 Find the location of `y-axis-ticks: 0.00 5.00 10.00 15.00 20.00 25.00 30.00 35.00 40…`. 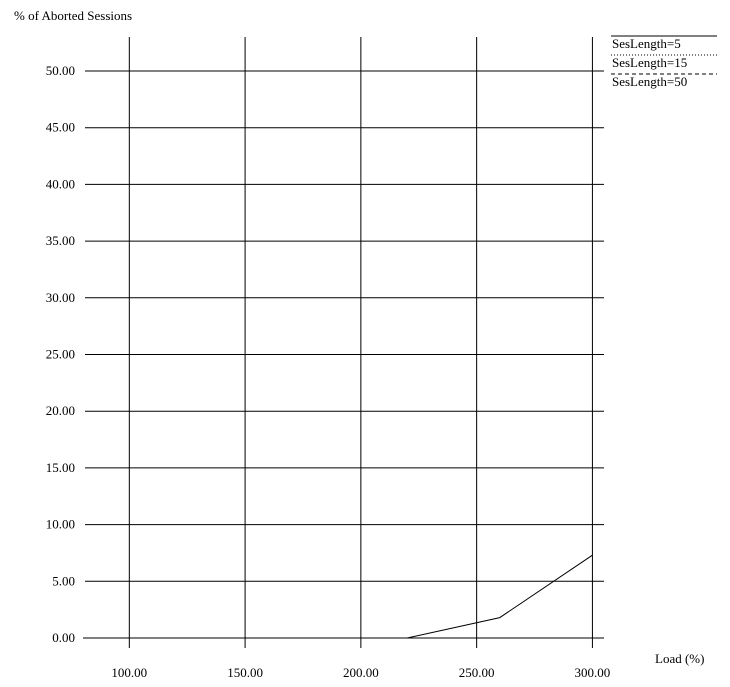

y-axis-ticks: 0.00 5.00 10.00 15.00 20.00 25.00 30.00 35.00 40… is located at coordinates (60, 354).